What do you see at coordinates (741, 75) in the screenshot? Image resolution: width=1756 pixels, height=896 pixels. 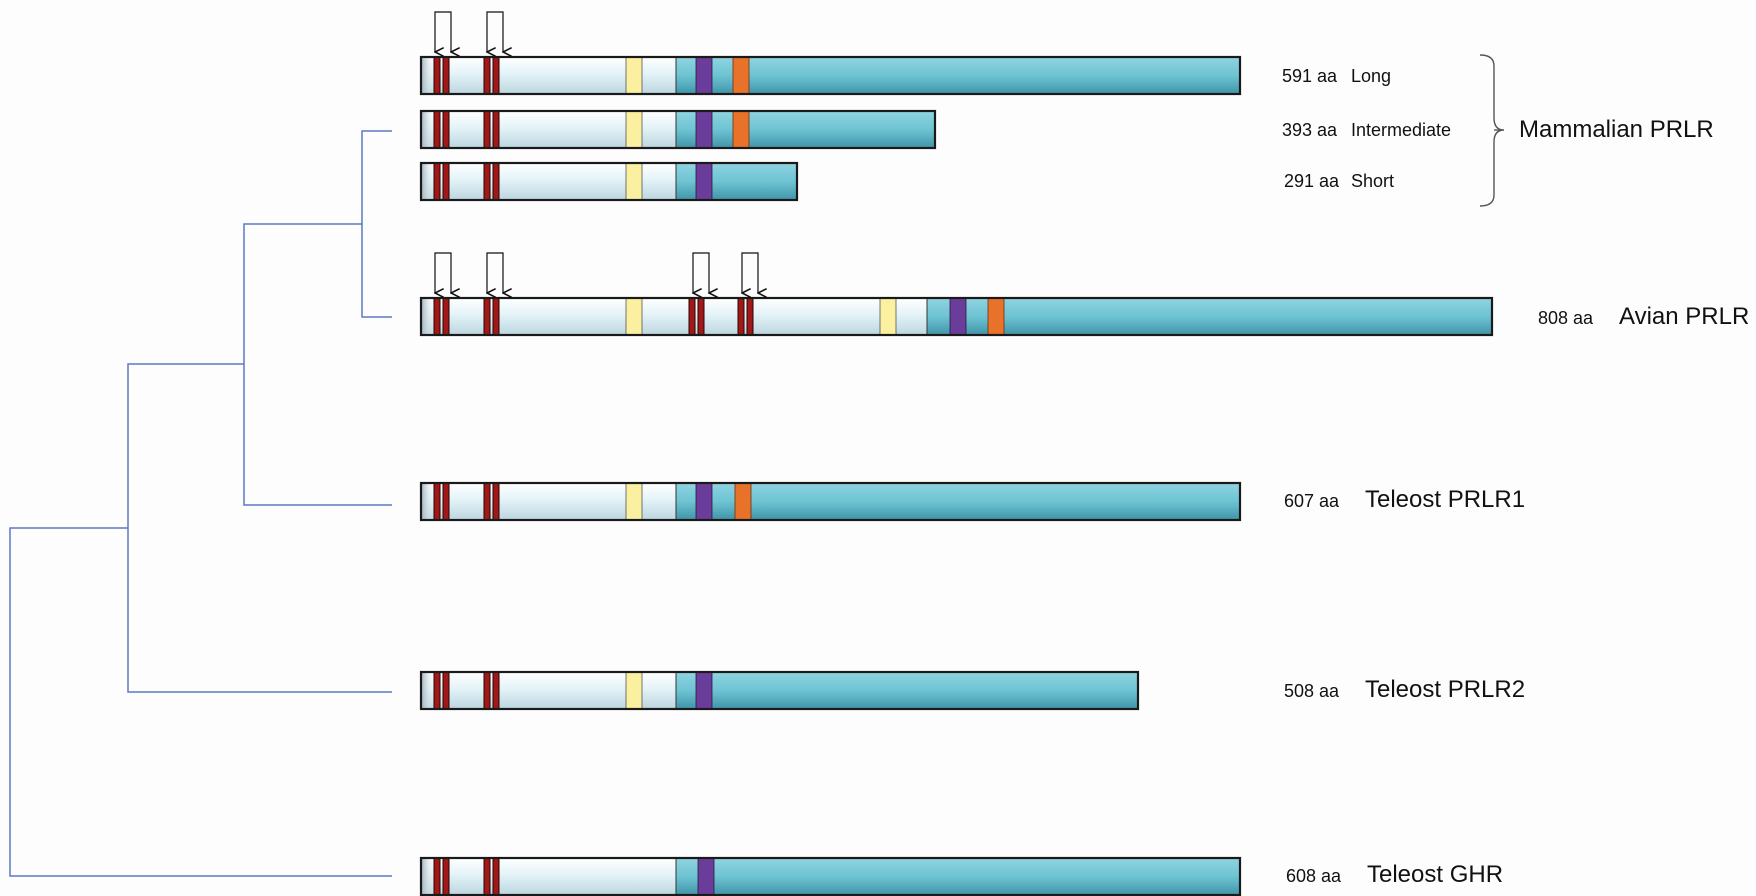 I see `box2-motif-long` at bounding box center [741, 75].